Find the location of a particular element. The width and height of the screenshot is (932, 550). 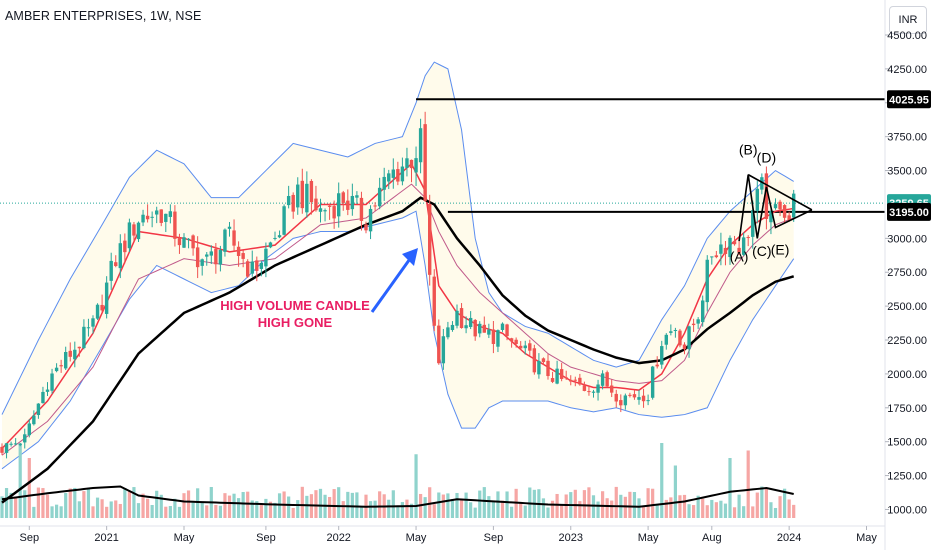

x-tick-label: Sep is located at coordinates (266, 538).